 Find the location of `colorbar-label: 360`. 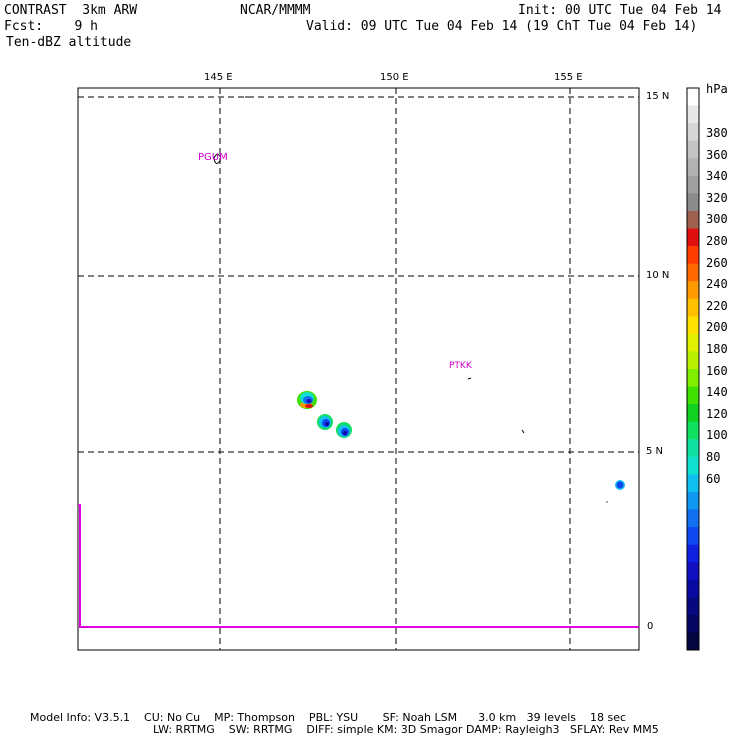

colorbar-label: 360 is located at coordinates (717, 154).